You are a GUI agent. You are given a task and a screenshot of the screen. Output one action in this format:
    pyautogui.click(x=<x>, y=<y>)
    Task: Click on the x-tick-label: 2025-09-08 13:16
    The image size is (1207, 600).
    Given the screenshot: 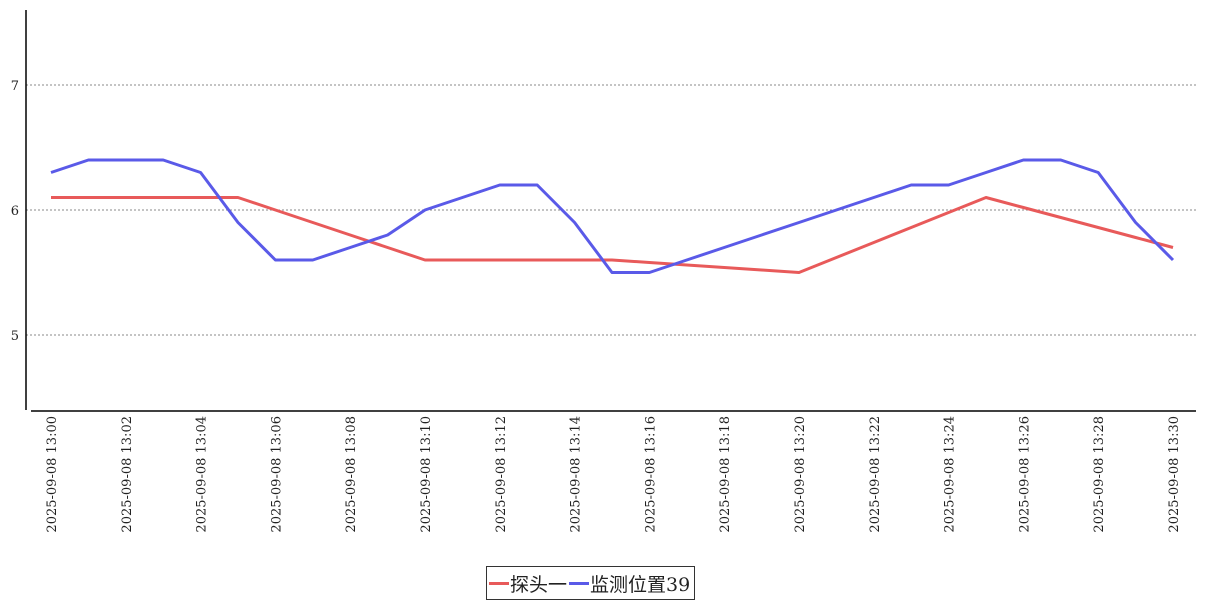 What is the action you would take?
    pyautogui.click(x=650, y=474)
    